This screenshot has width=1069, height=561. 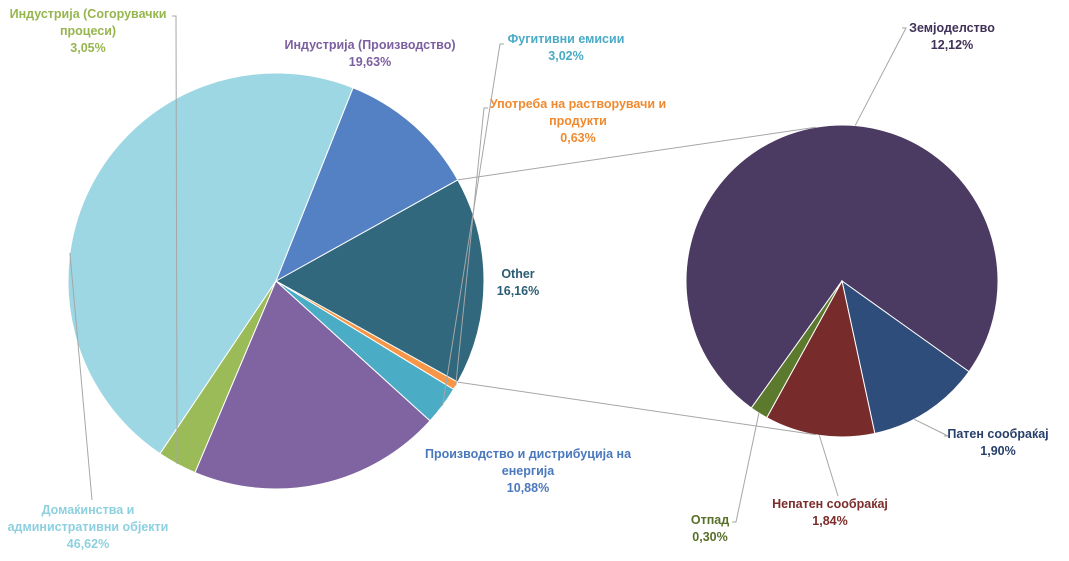 I want to click on label-fugitive: Фугитивни емисии 3,02%, so click(x=566, y=47).